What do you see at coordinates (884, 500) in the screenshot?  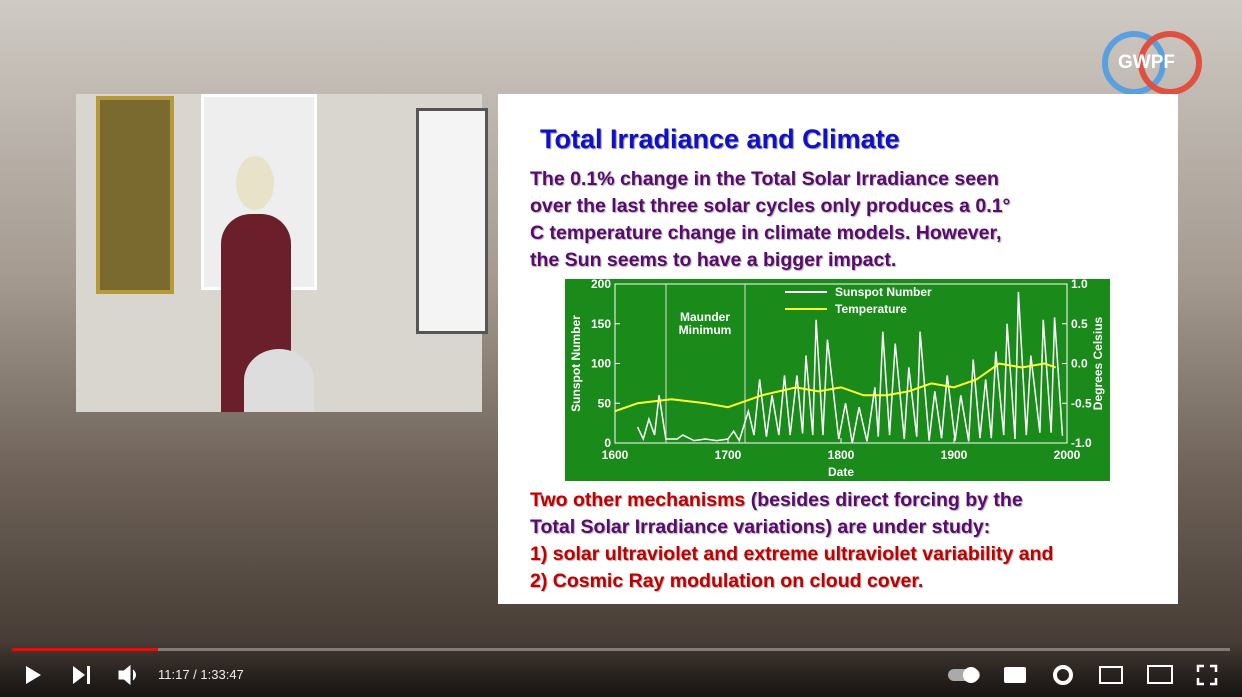 I see `text: (besides direct forcing by the` at bounding box center [884, 500].